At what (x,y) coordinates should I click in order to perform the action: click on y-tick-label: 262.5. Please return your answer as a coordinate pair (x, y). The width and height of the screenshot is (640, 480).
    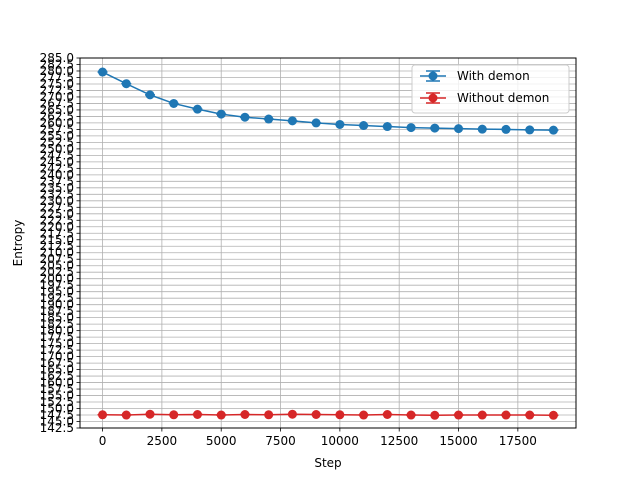
    Looking at the image, I should click on (57, 116).